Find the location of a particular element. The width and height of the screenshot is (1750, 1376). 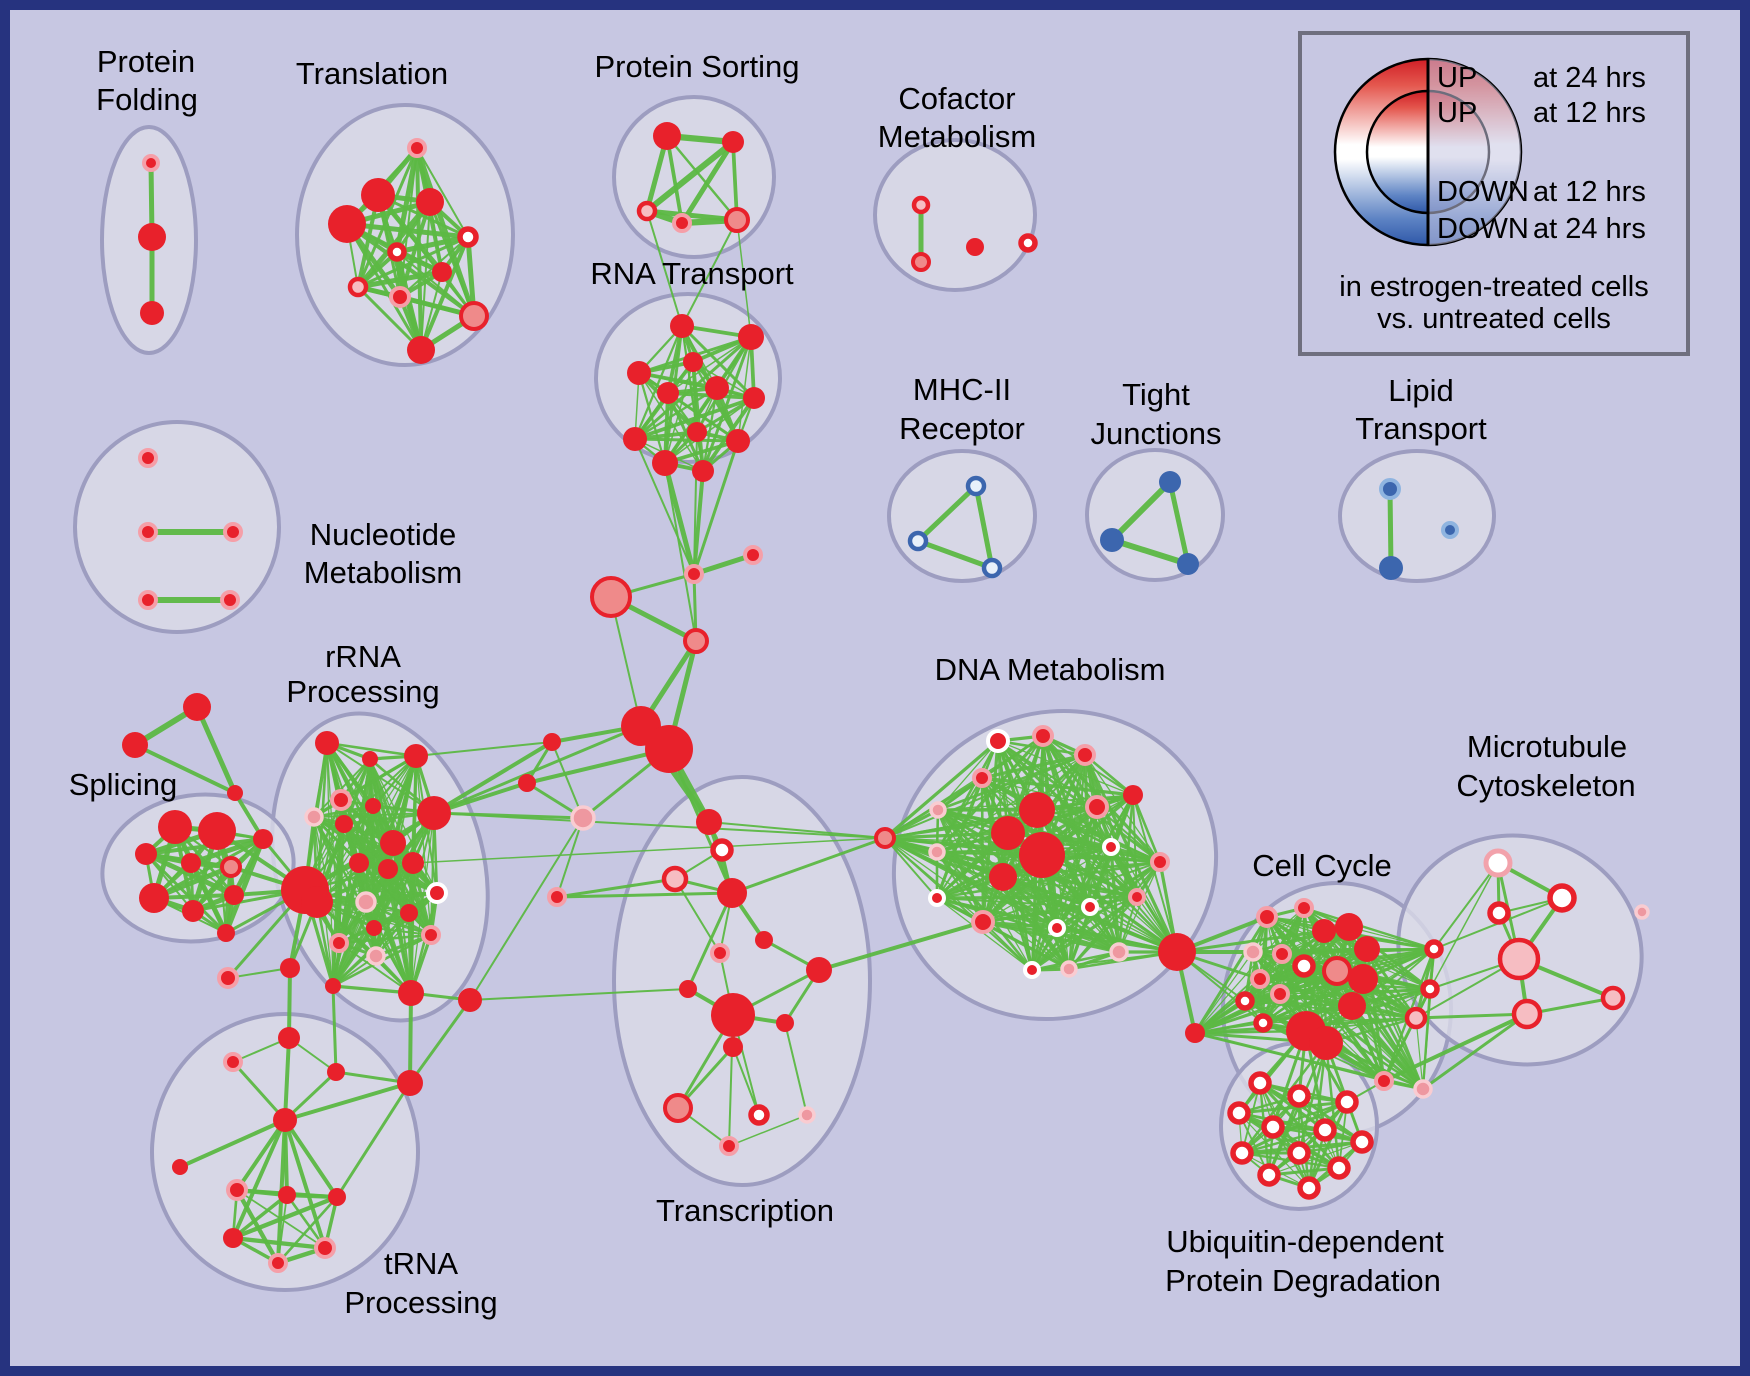

cluster-ellipse-nucleotide-metabolism is located at coordinates (177, 527).